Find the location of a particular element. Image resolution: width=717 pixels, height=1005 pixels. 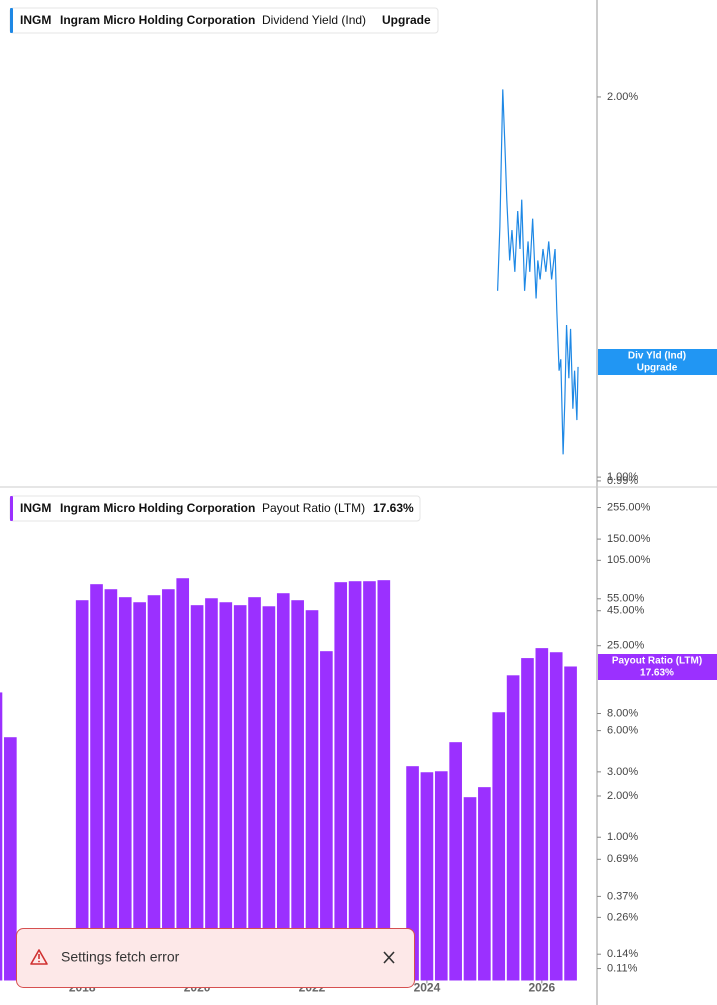

plot-area is located at coordinates (538, 272).